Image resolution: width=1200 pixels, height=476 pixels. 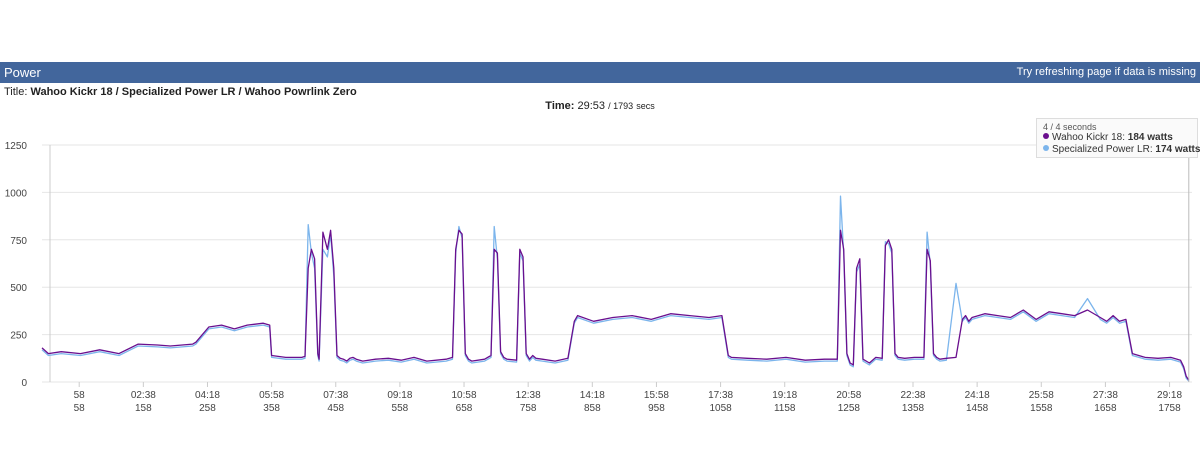 What do you see at coordinates (271, 408) in the screenshot?
I see `x-tick-sec-label: 358` at bounding box center [271, 408].